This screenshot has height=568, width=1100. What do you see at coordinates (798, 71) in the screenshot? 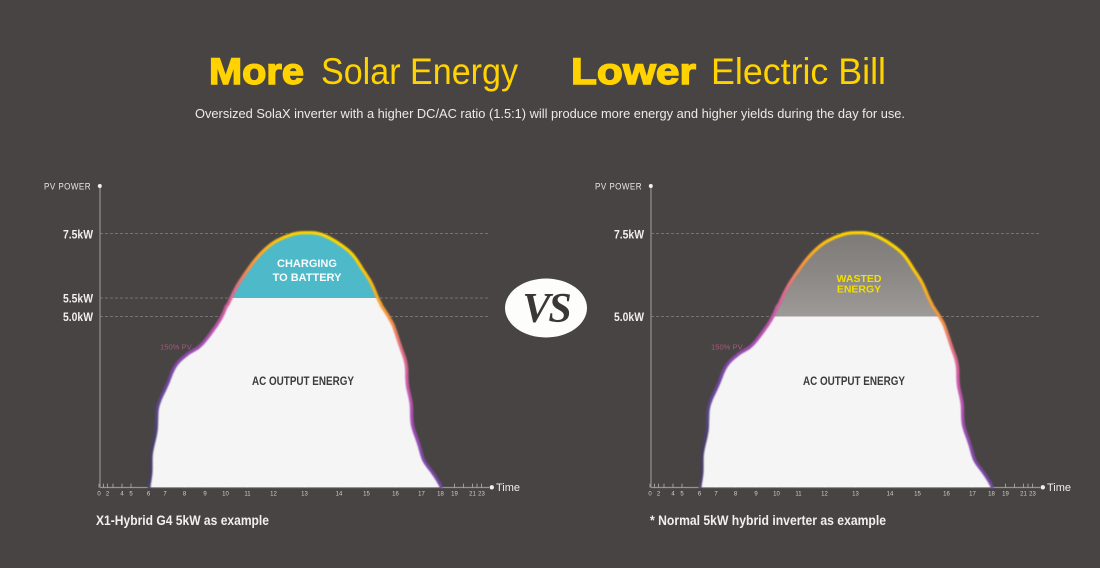
I see `svg-text: Electric Bill` at bounding box center [798, 71].